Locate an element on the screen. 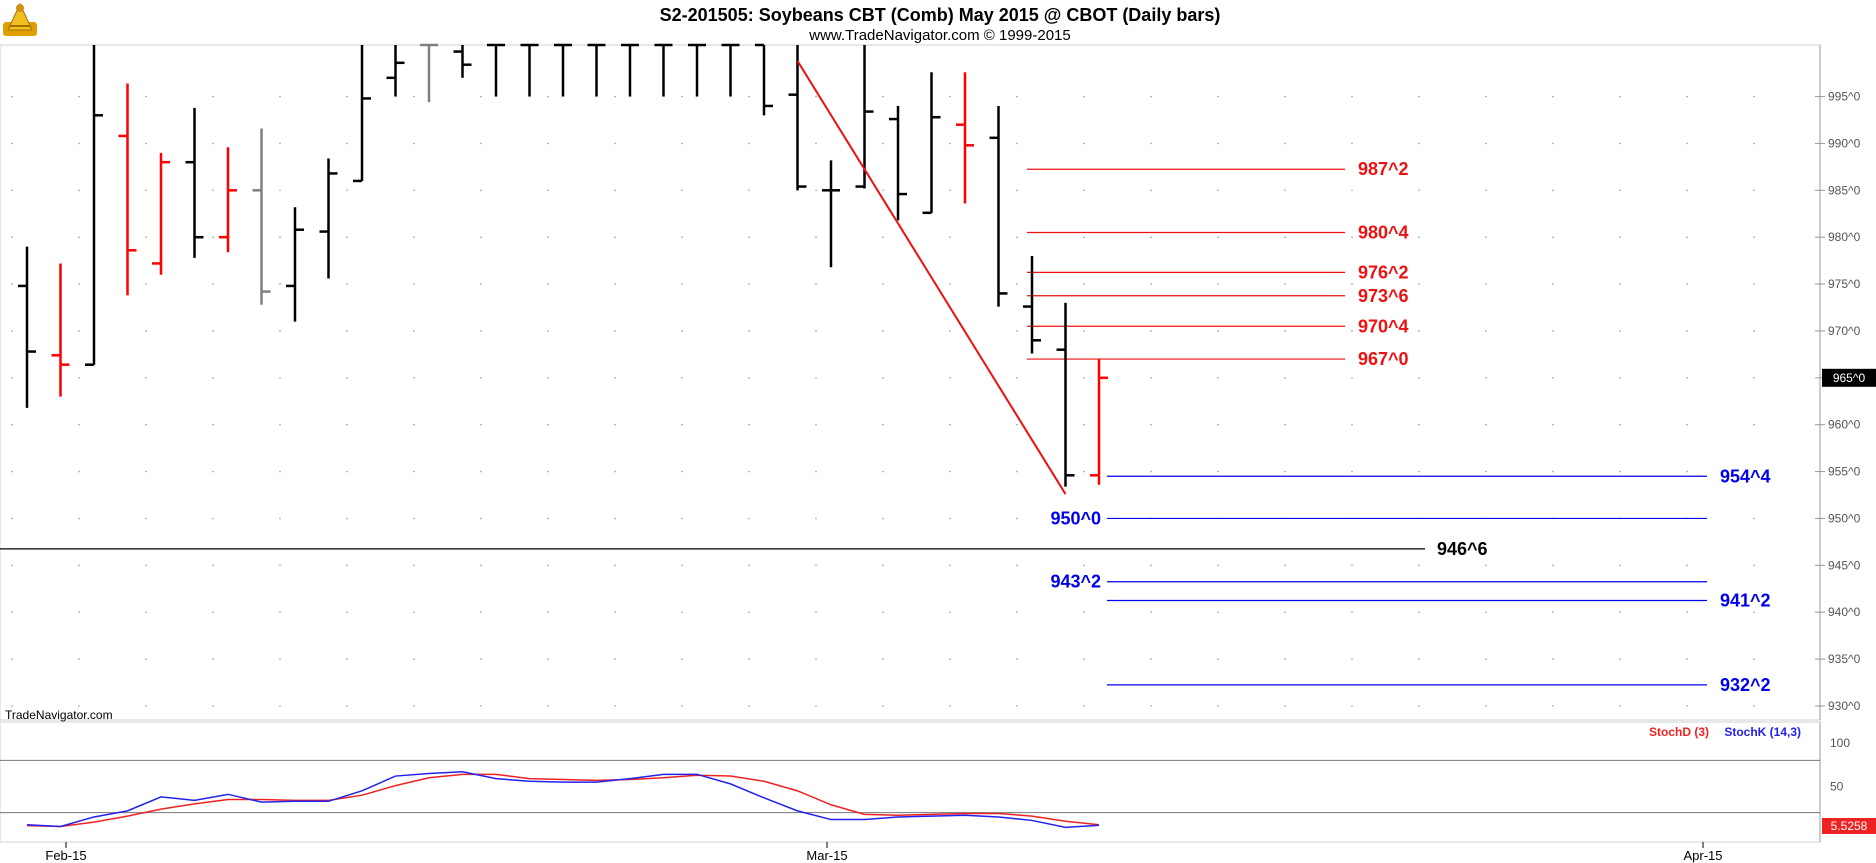 This screenshot has height=863, width=1876. level-label-970-4: 970^4 is located at coordinates (1383, 326).